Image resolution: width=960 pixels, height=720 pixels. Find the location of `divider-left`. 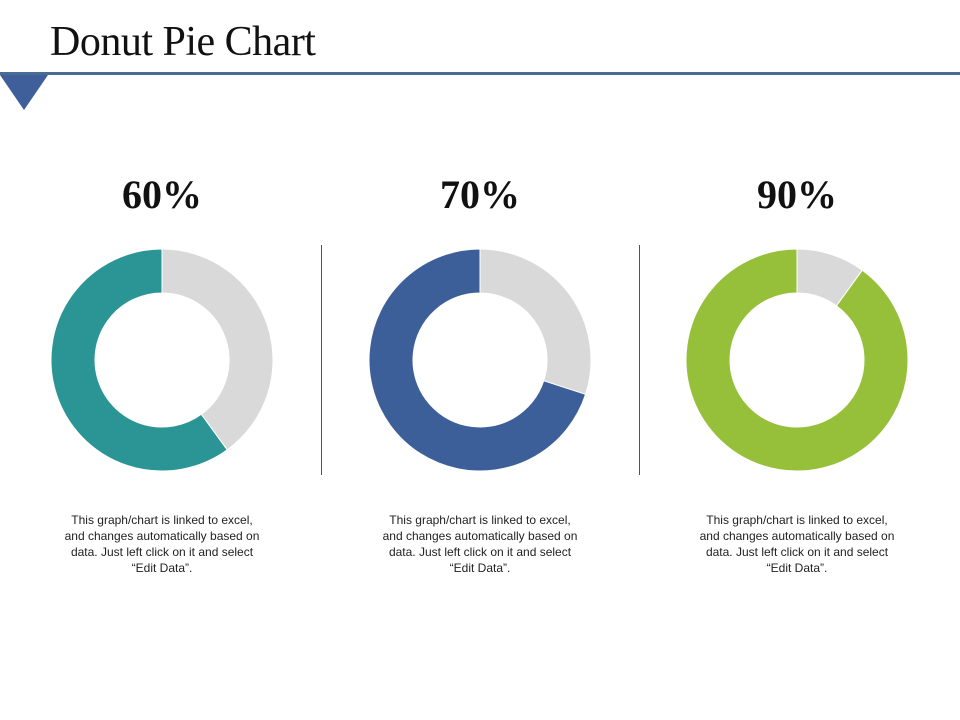

divider-left is located at coordinates (321, 360).